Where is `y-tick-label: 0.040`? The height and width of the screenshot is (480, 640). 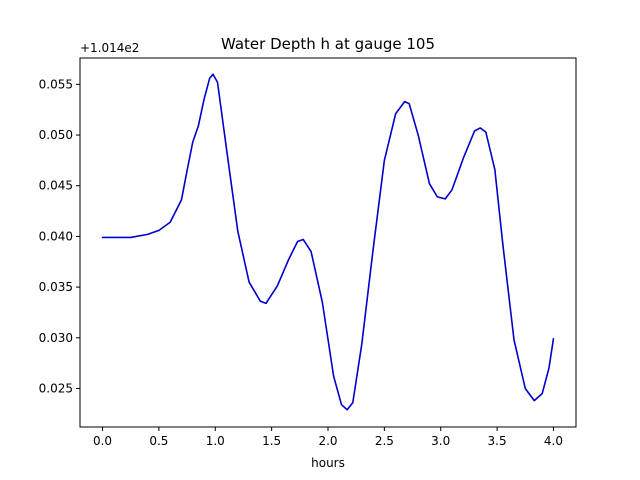
y-tick-label: 0.040 is located at coordinates (56, 236).